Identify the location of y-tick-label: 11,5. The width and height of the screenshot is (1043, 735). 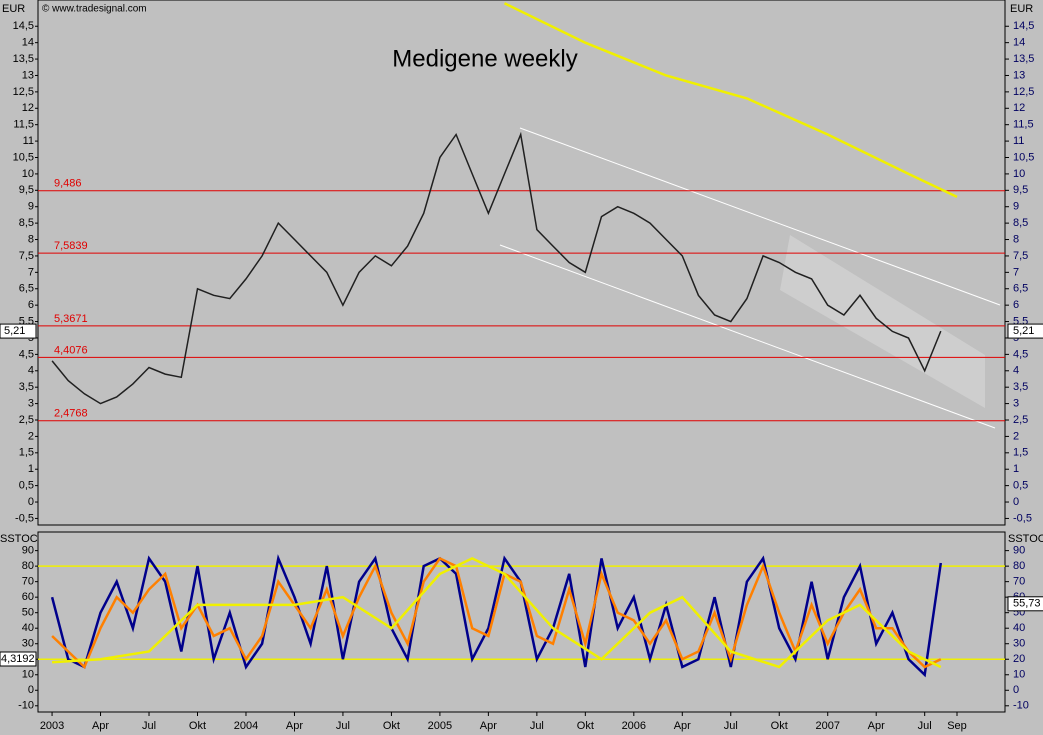
(1023, 125).